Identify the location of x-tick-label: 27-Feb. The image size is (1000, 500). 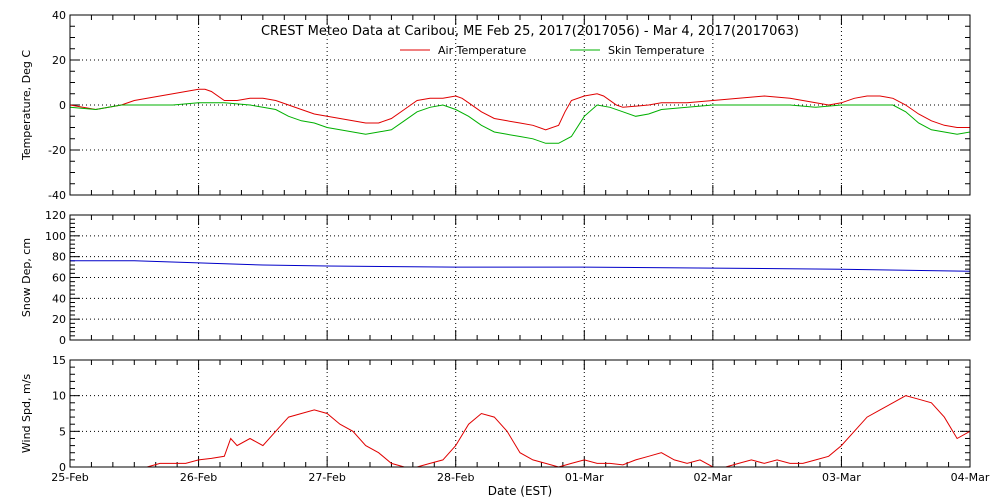
(326, 477).